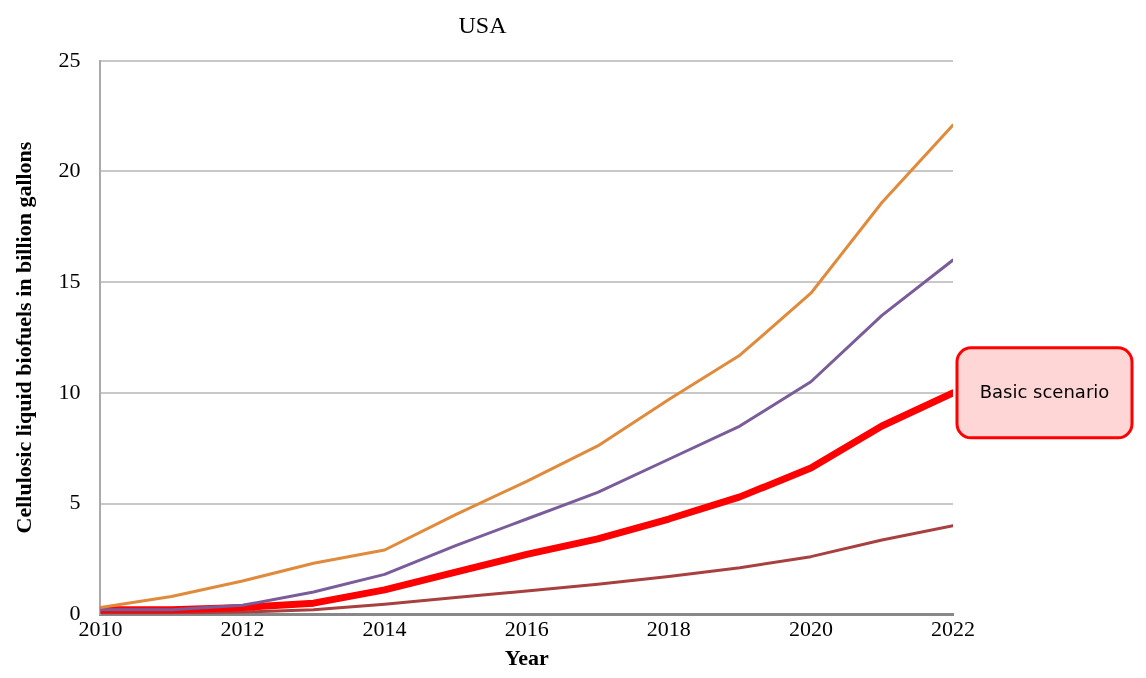  What do you see at coordinates (69, 391) in the screenshot?
I see `y-tick-label: 10` at bounding box center [69, 391].